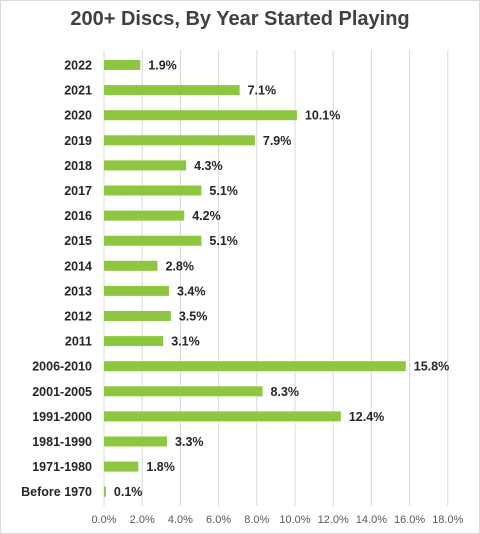 The height and width of the screenshot is (534, 480). Describe the element at coordinates (142, 520) in the screenshot. I see `x-tick-label: 2.0%` at that location.